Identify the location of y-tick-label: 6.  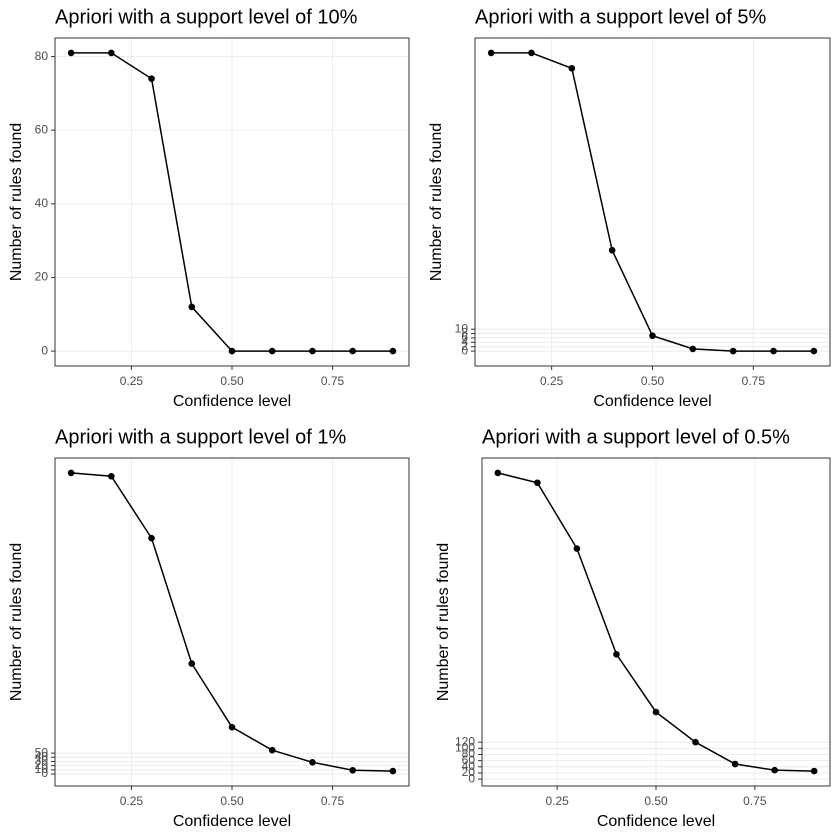
(464, 337).